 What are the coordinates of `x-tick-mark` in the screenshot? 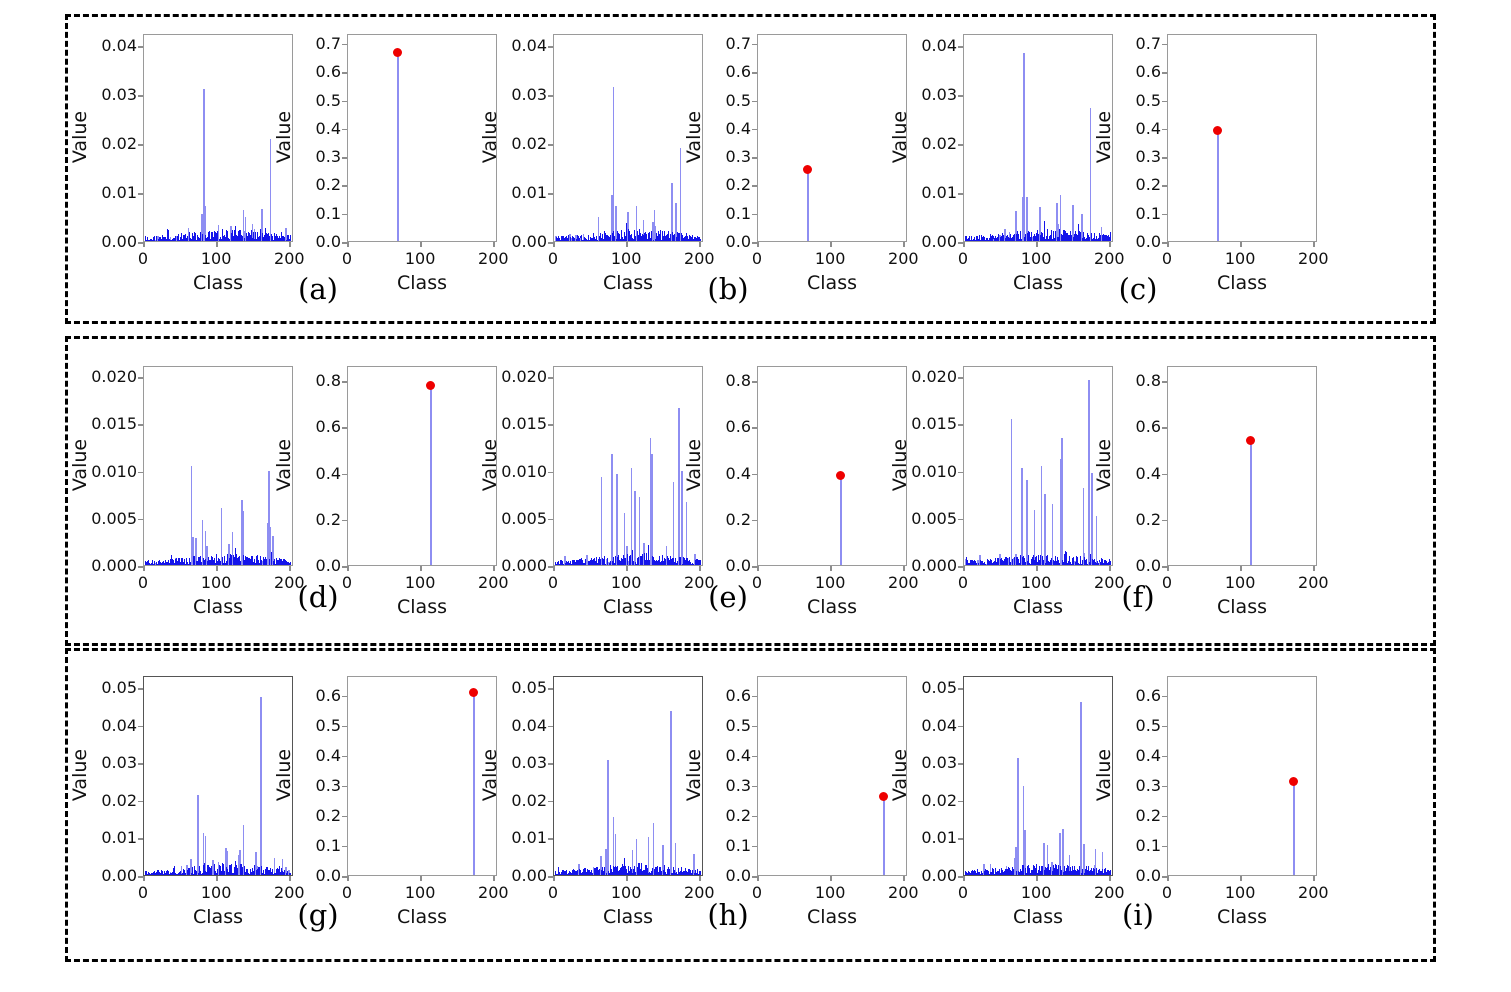 It's located at (554, 878).